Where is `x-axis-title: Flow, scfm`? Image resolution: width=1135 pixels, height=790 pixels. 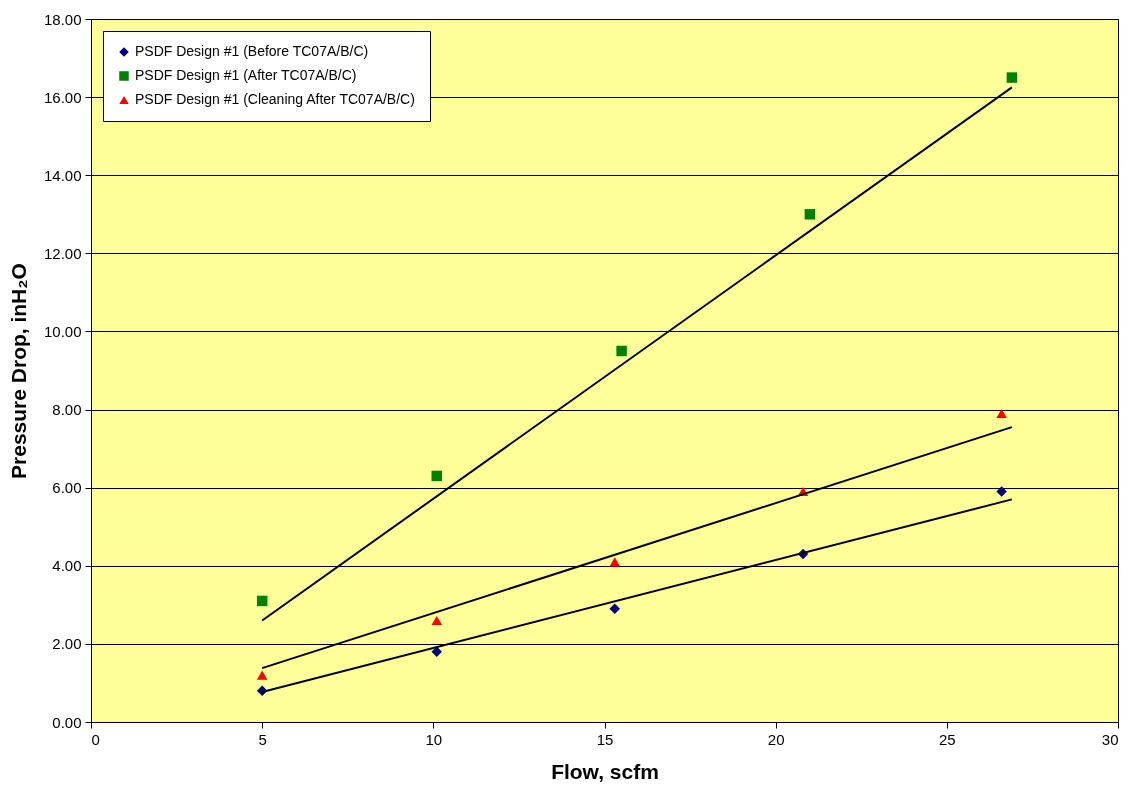 x-axis-title: Flow, scfm is located at coordinates (605, 771).